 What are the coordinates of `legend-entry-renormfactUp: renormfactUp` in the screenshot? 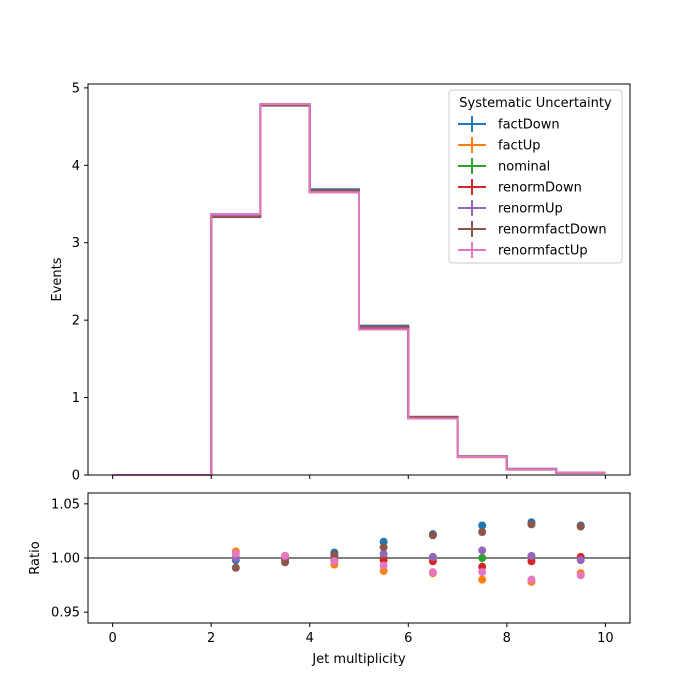 It's located at (523, 250).